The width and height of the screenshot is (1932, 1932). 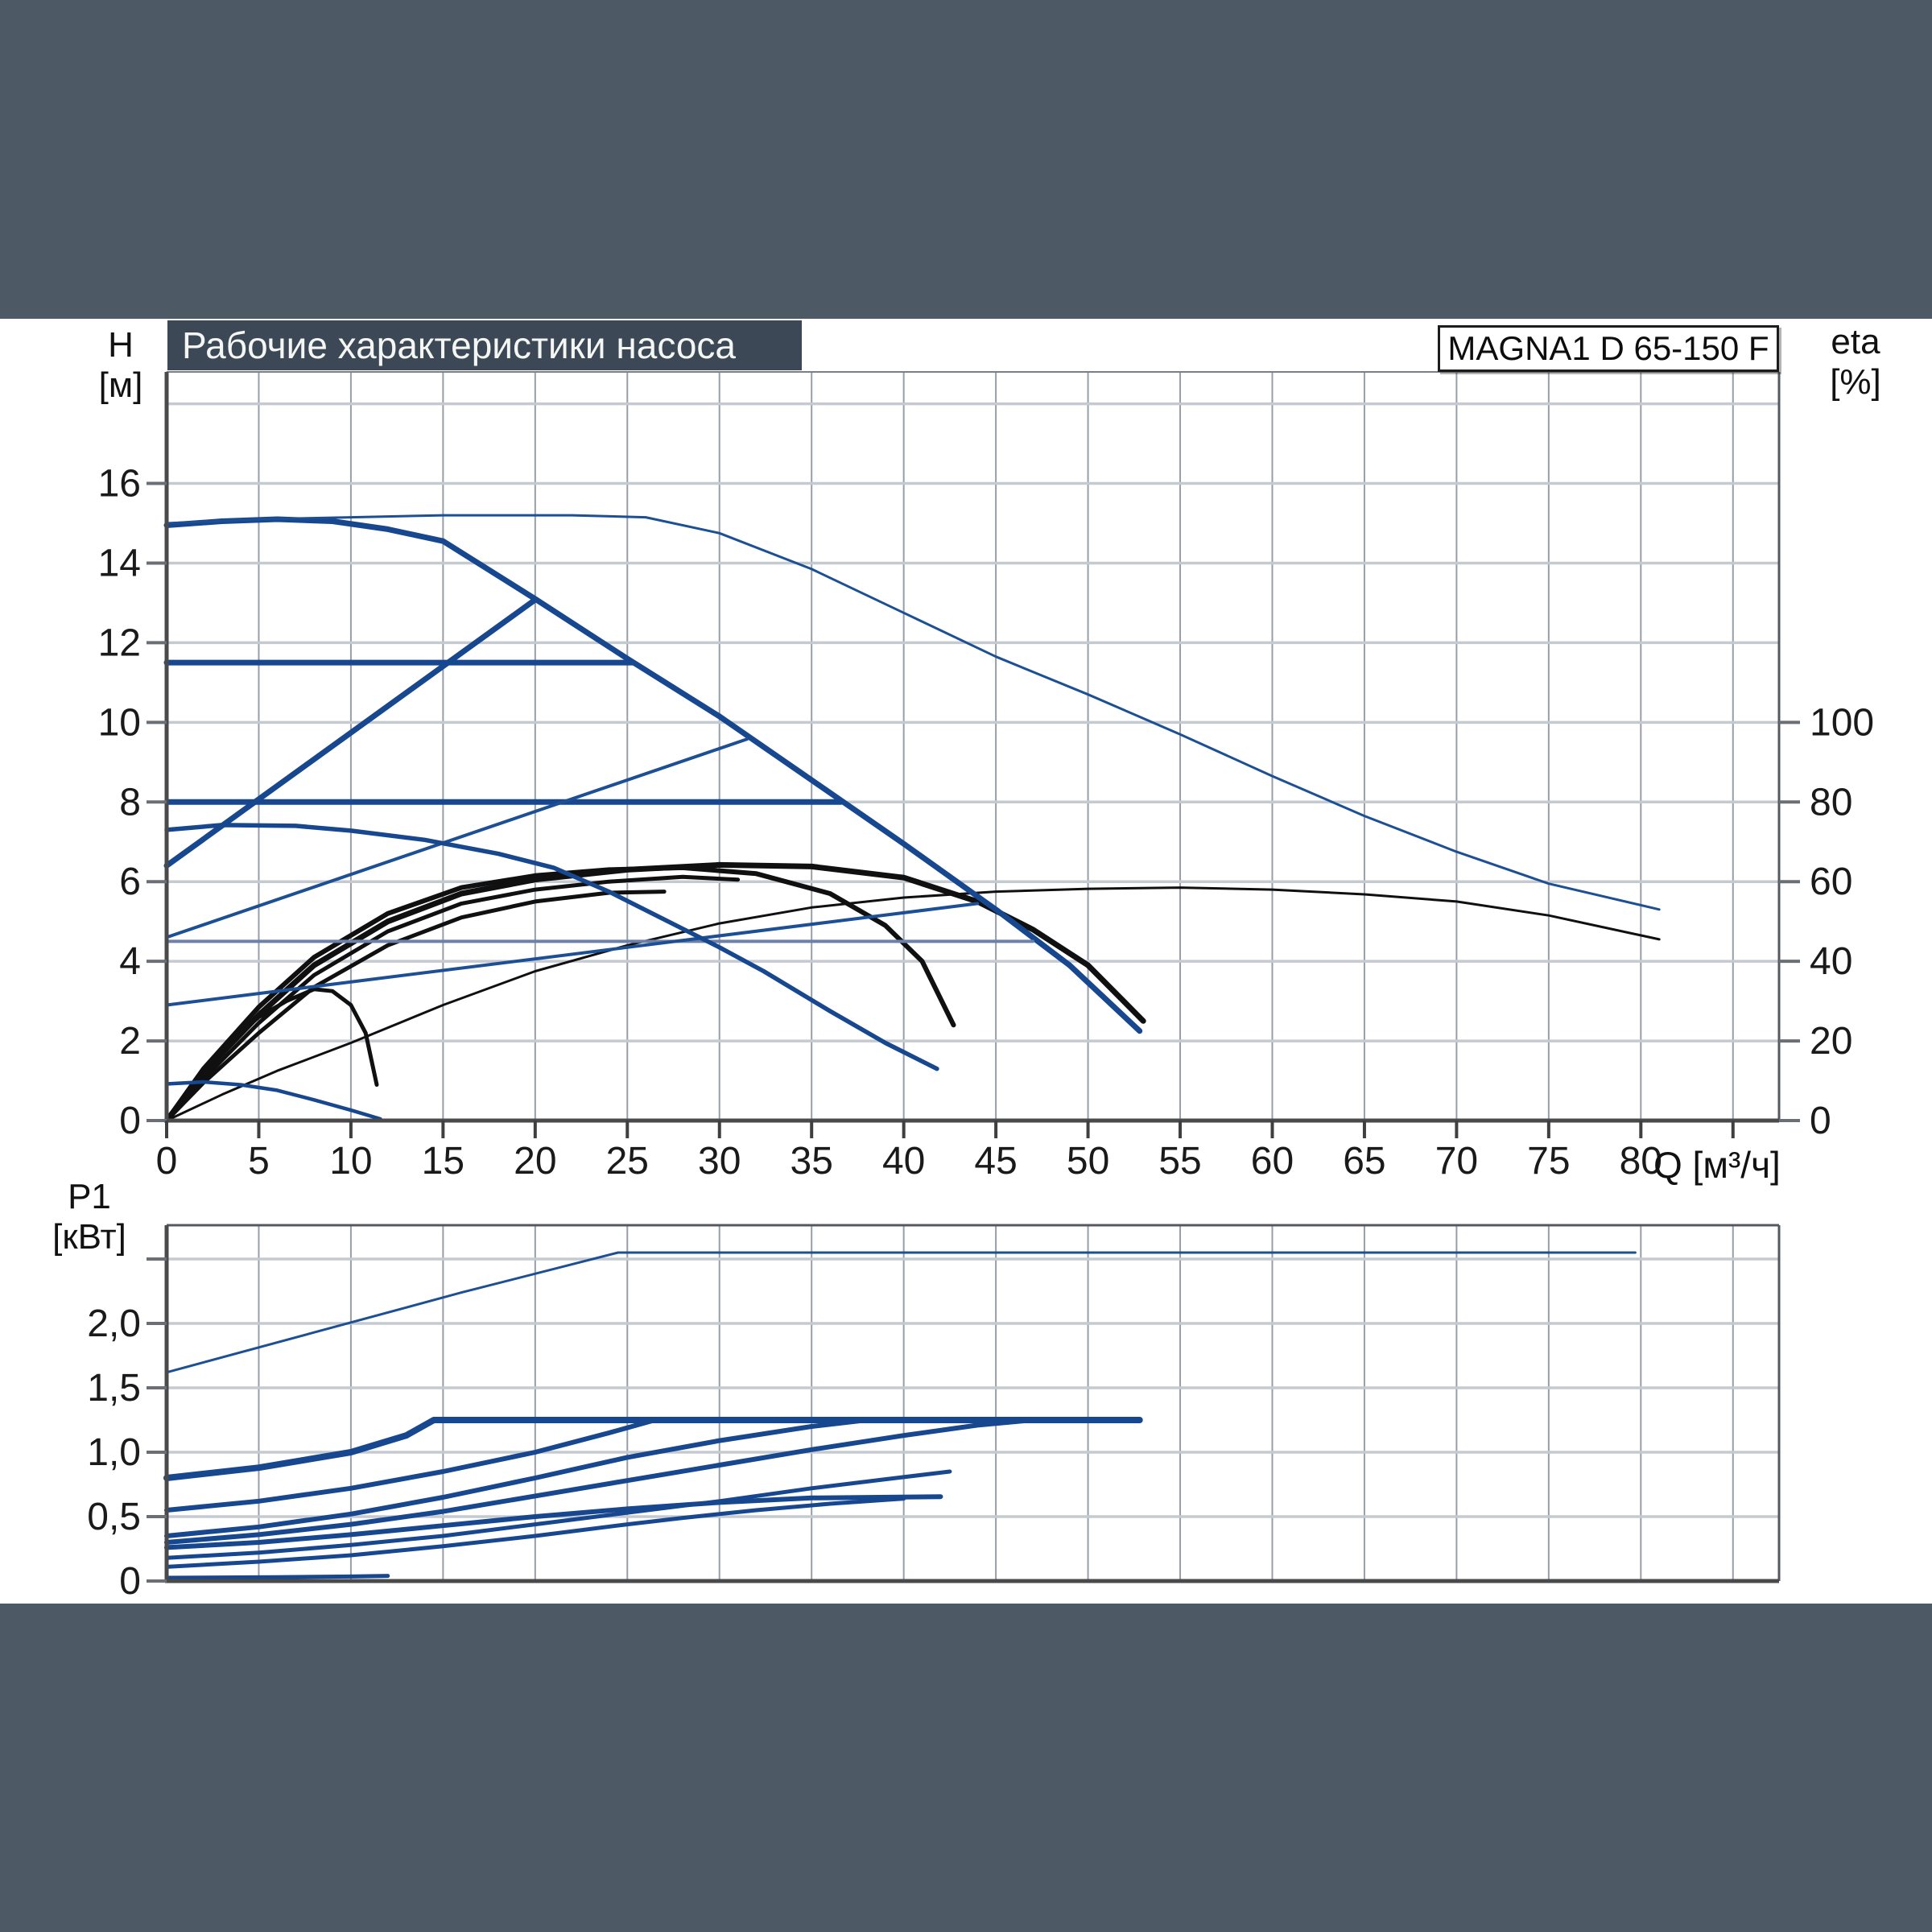 What do you see at coordinates (1831, 882) in the screenshot?
I see `eta-tick-label: 60` at bounding box center [1831, 882].